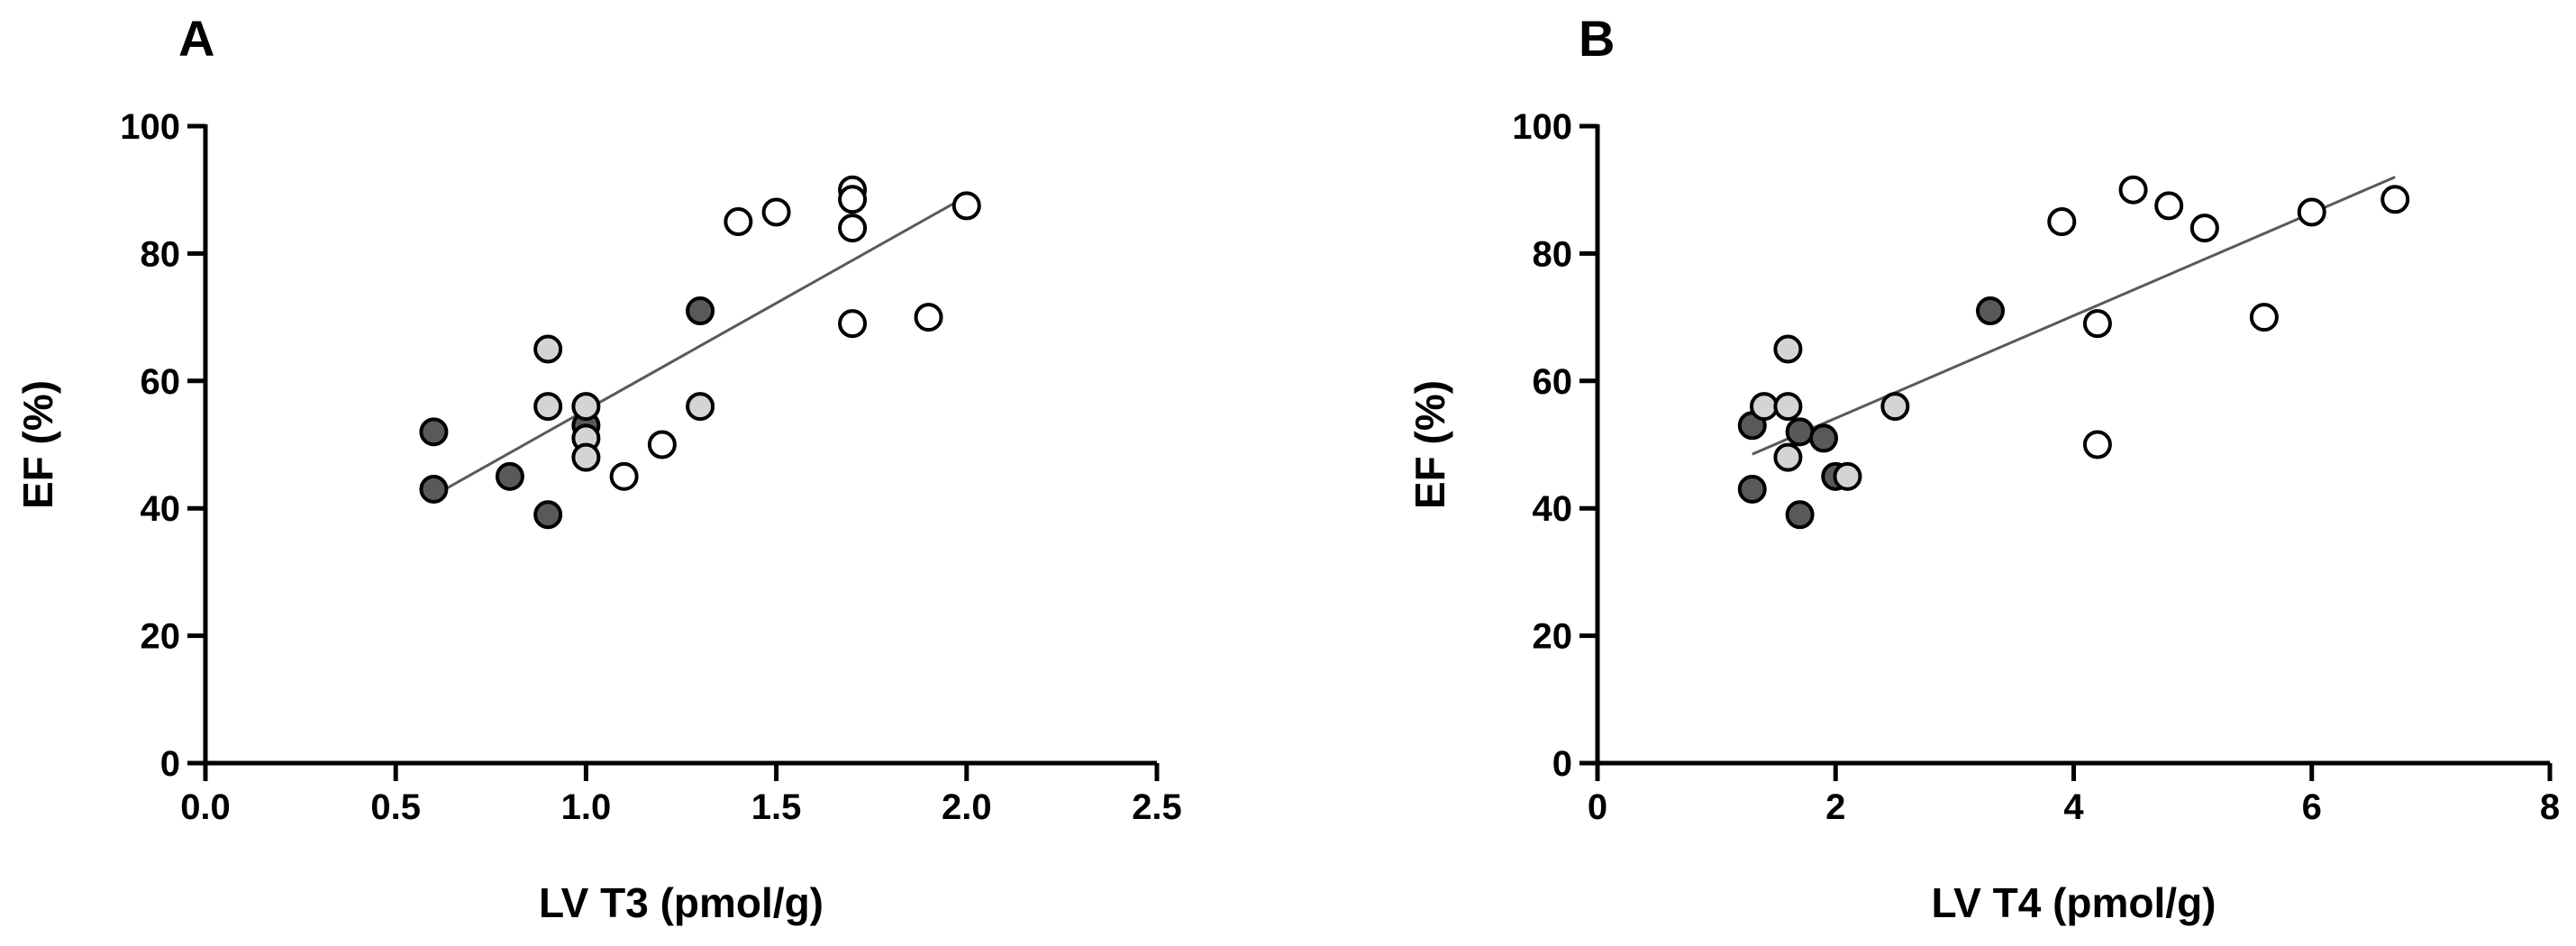  I want to click on x-tick-label: 4, so click(2073, 807).